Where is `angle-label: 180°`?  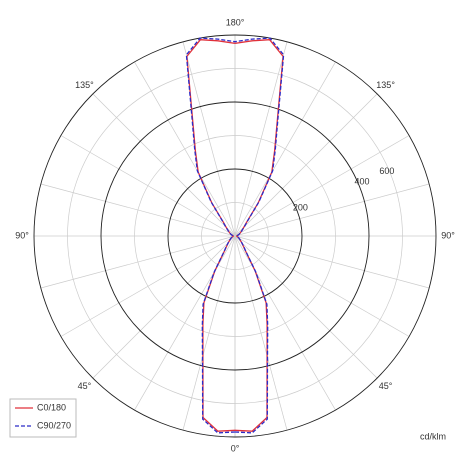 angle-label: 180° is located at coordinates (235, 22).